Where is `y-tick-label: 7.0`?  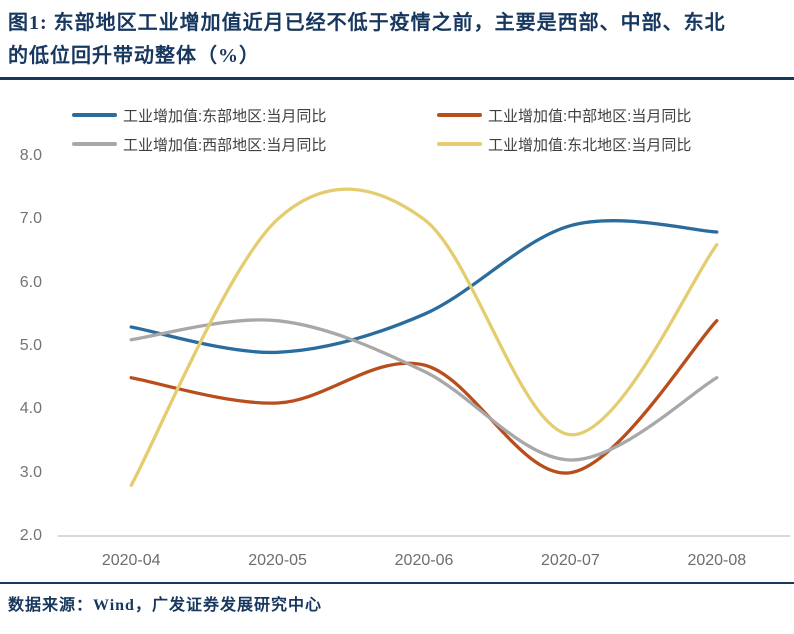
y-tick-label: 7.0 is located at coordinates (30, 219).